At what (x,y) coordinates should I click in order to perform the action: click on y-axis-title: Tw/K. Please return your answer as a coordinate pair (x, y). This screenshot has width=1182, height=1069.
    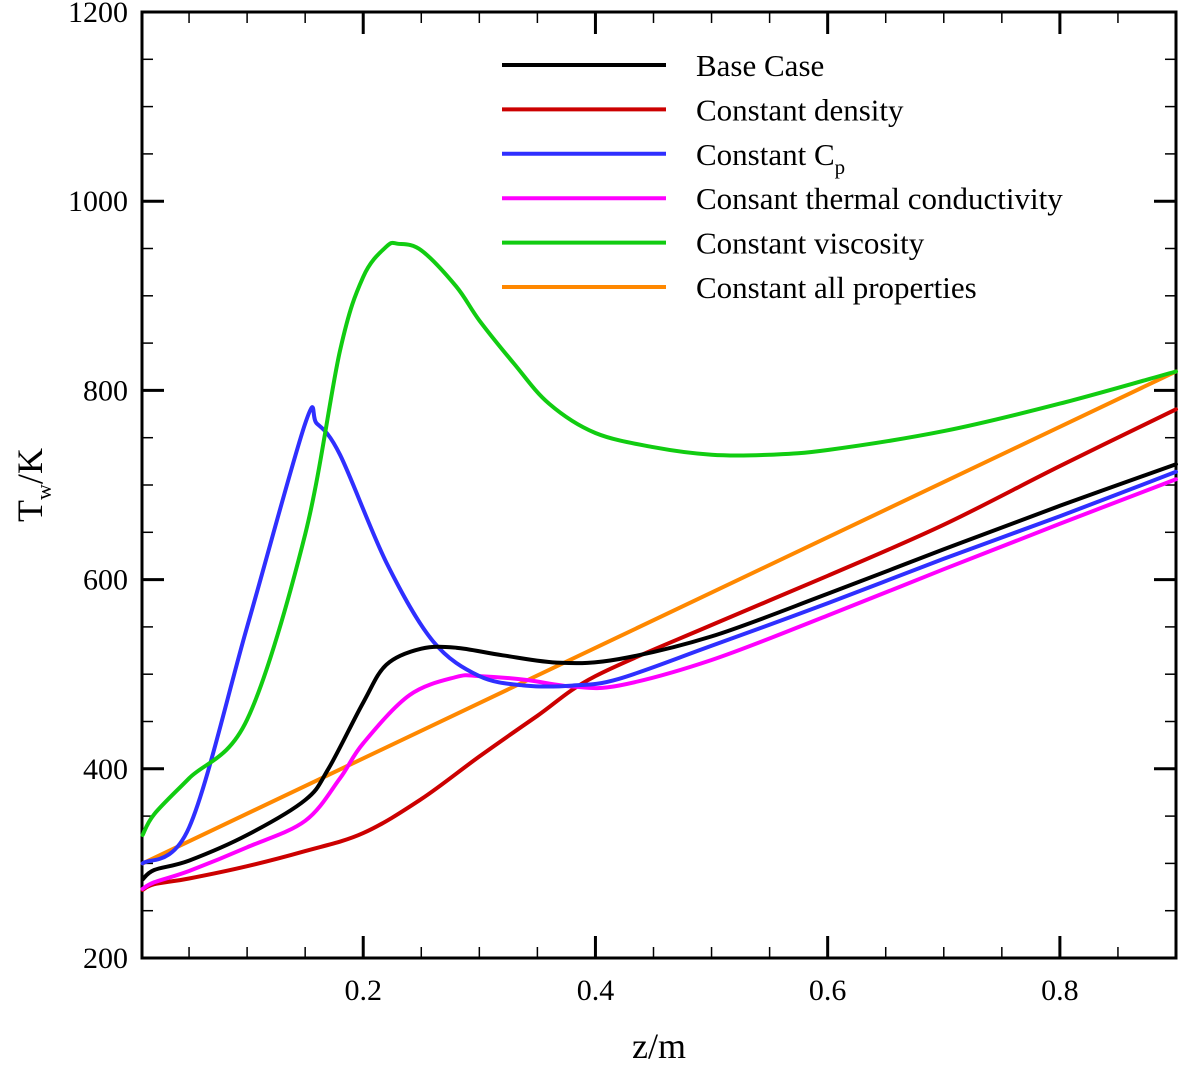
    Looking at the image, I should click on (33, 485).